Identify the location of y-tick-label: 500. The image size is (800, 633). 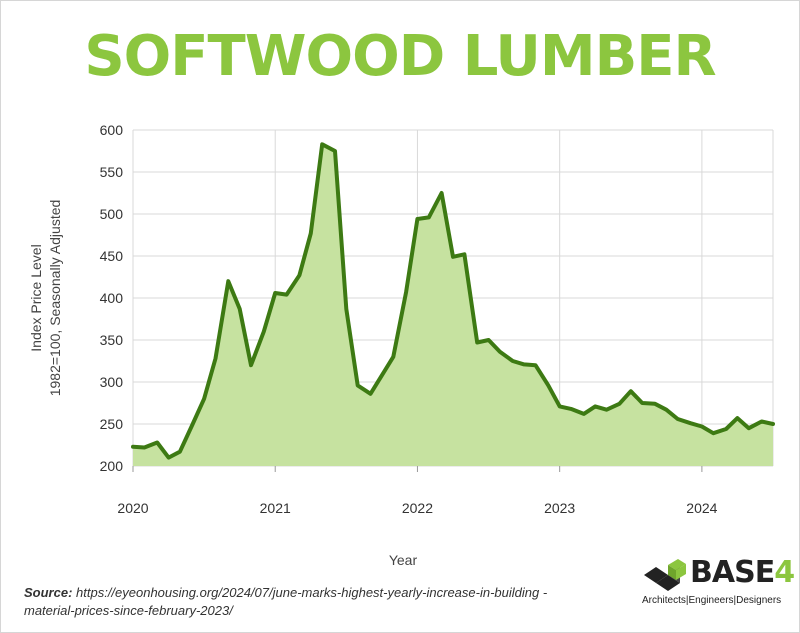
(112, 214).